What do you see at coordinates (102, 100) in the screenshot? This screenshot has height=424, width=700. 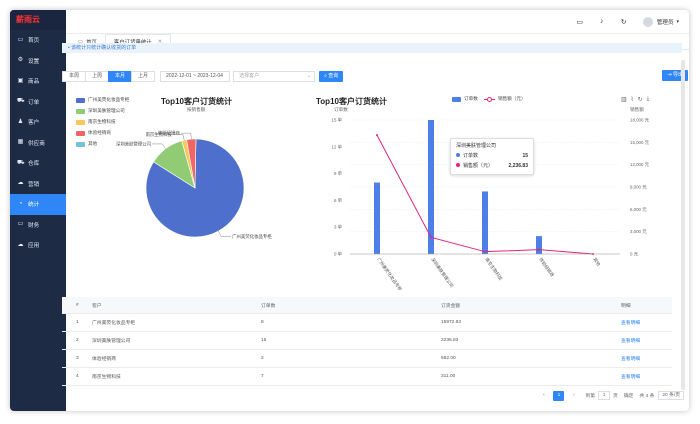 I see `pie-legend-item: 广州美荧化妆品专柜` at bounding box center [102, 100].